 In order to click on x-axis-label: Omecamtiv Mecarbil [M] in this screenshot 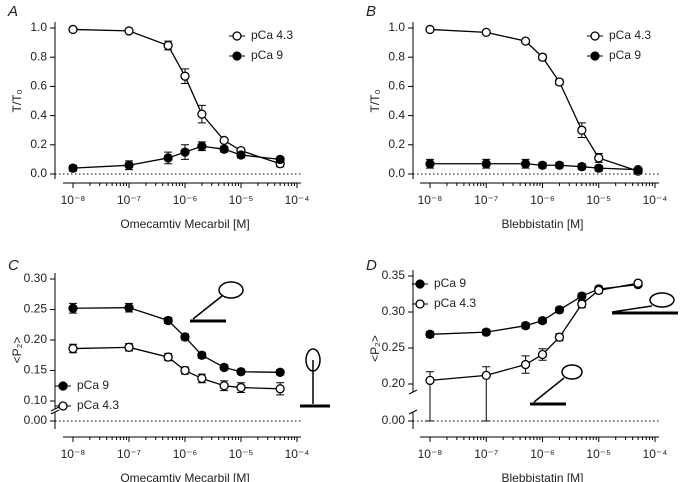, I will do `click(184, 224)`.